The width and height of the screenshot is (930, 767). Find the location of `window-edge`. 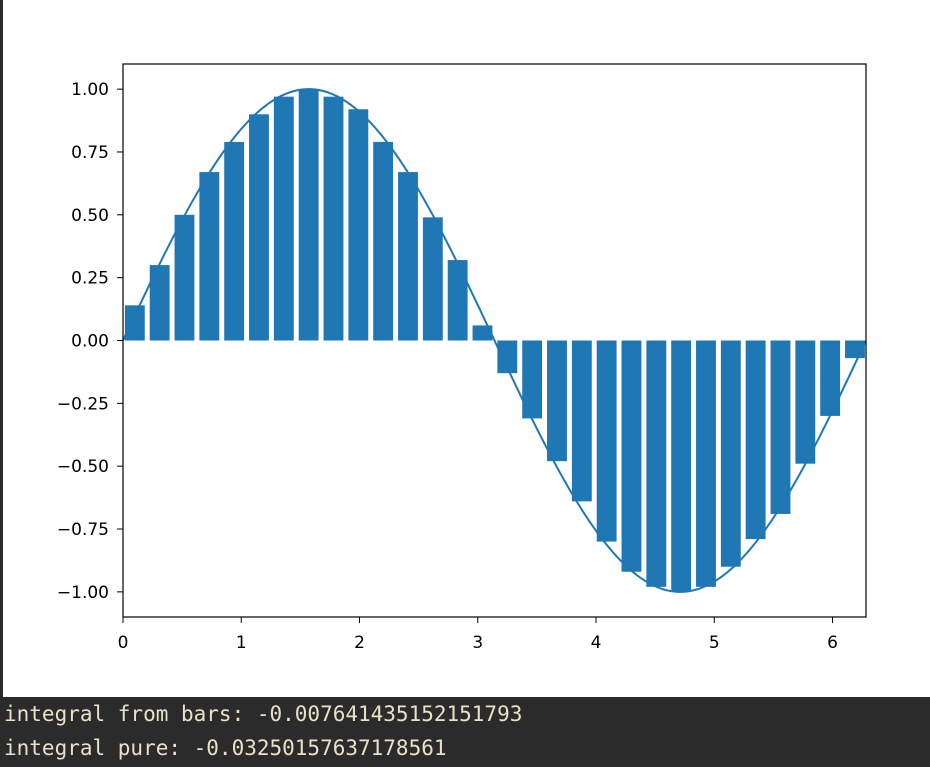

window-edge is located at coordinates (1, 348).